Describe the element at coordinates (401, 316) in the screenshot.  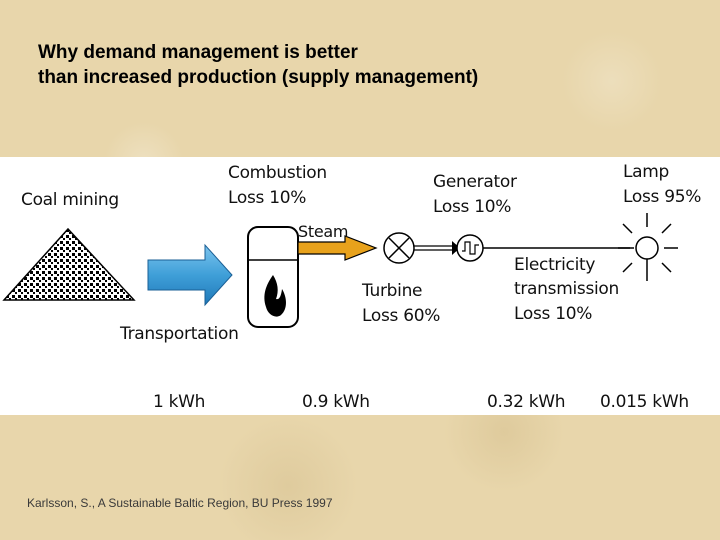
I see `turbine-loss-label: Loss 60%` at that location.